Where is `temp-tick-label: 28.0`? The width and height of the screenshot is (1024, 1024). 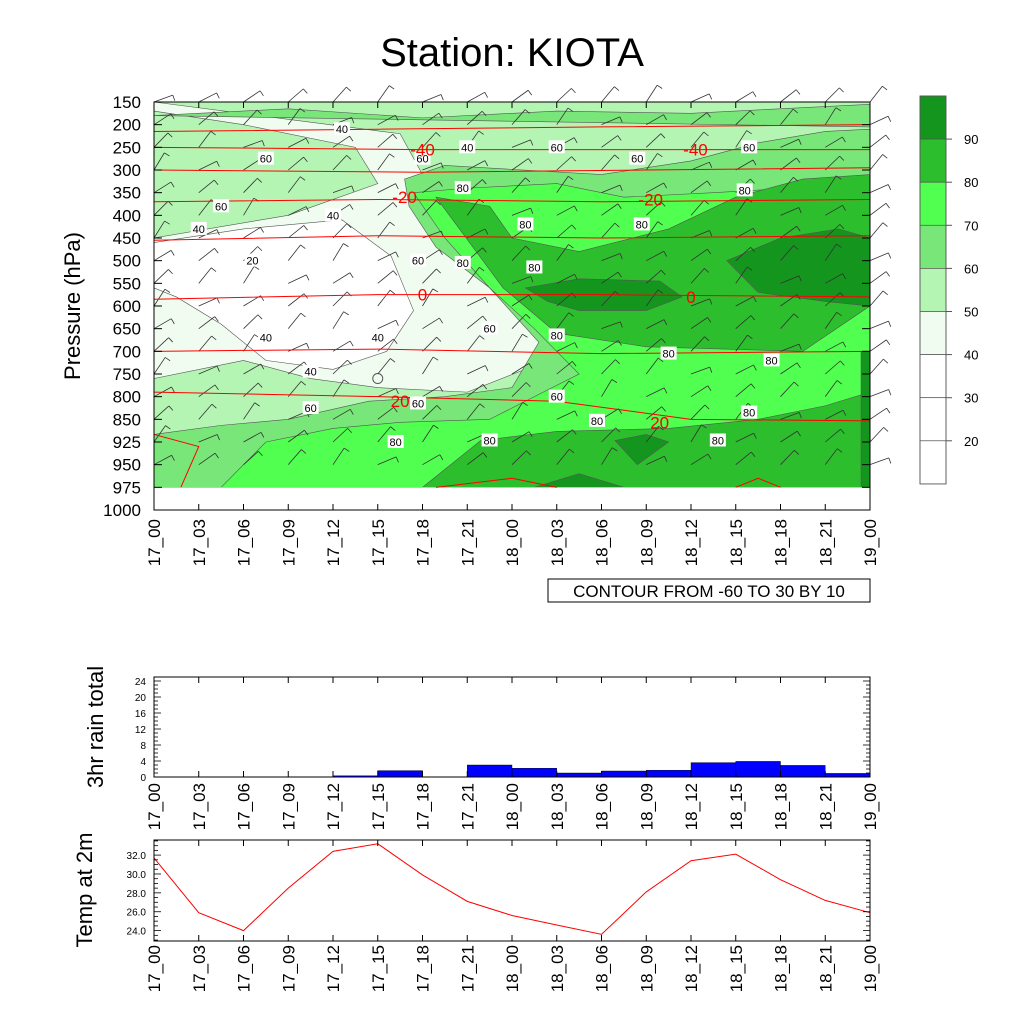
temp-tick-label: 28.0 is located at coordinates (137, 894).